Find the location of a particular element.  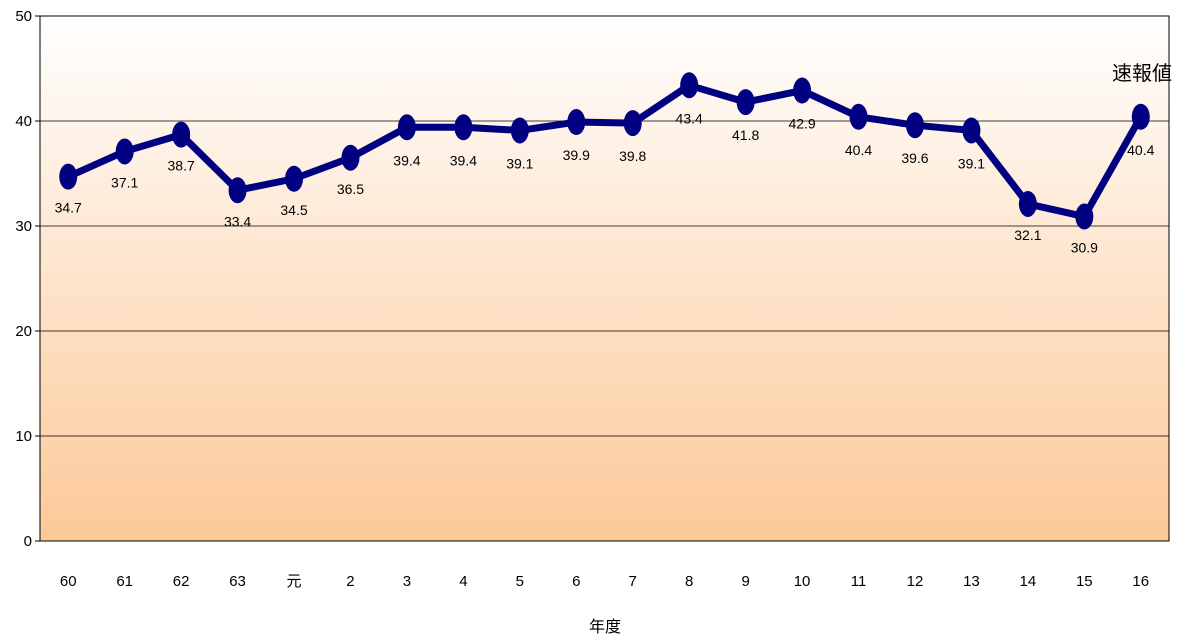

y-tick-label-20: 20 is located at coordinates (23, 331).